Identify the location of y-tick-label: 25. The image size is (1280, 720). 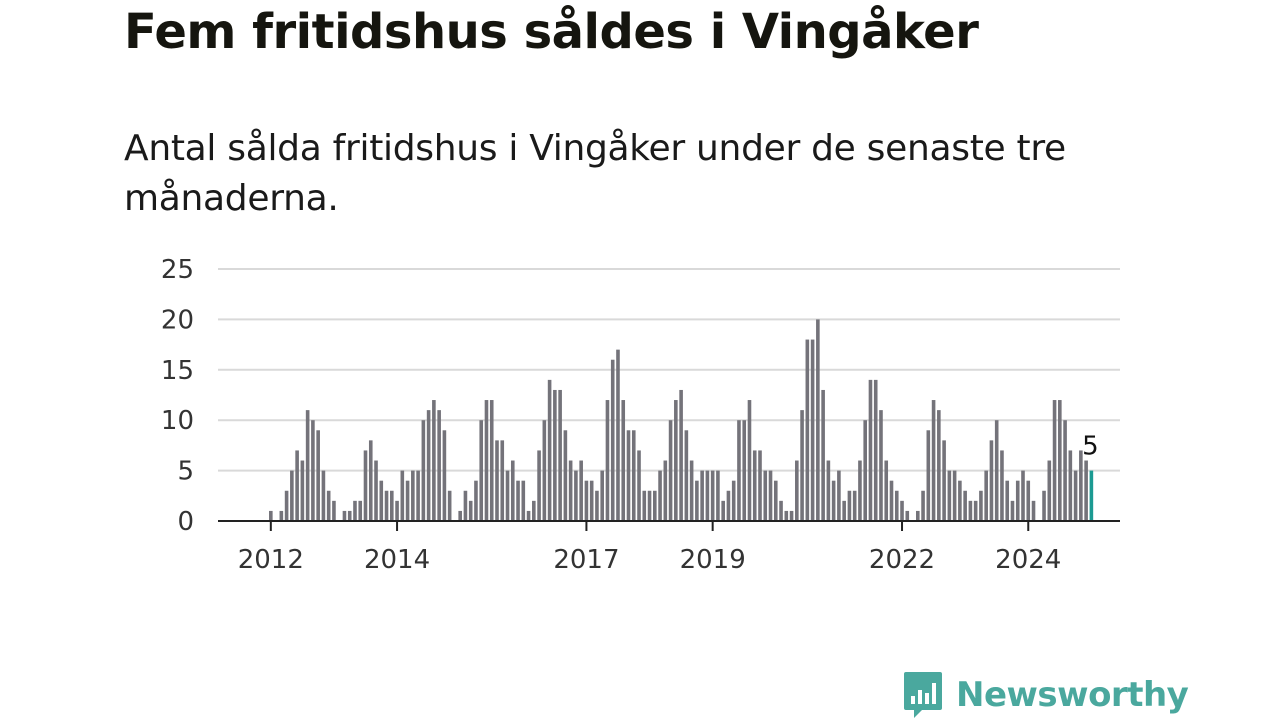
(177, 270).